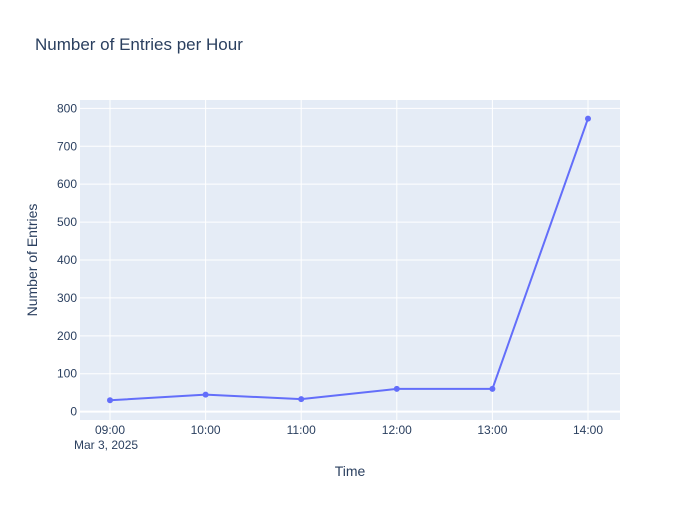  I want to click on y-axis-title: Number of Entries, so click(32, 260).